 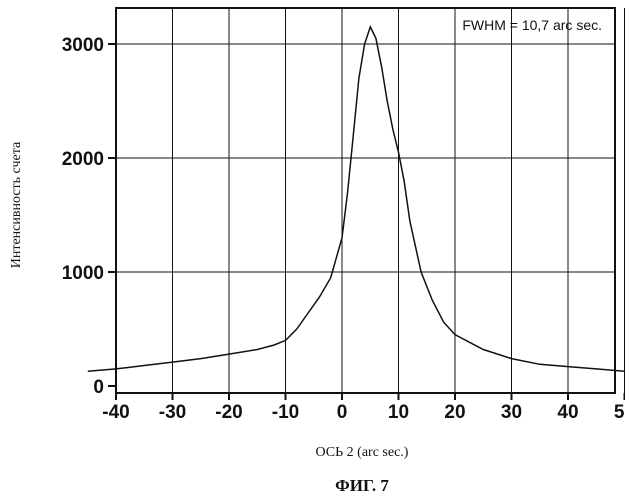 What do you see at coordinates (454, 412) in the screenshot?
I see `x-tick-label: 20` at bounding box center [454, 412].